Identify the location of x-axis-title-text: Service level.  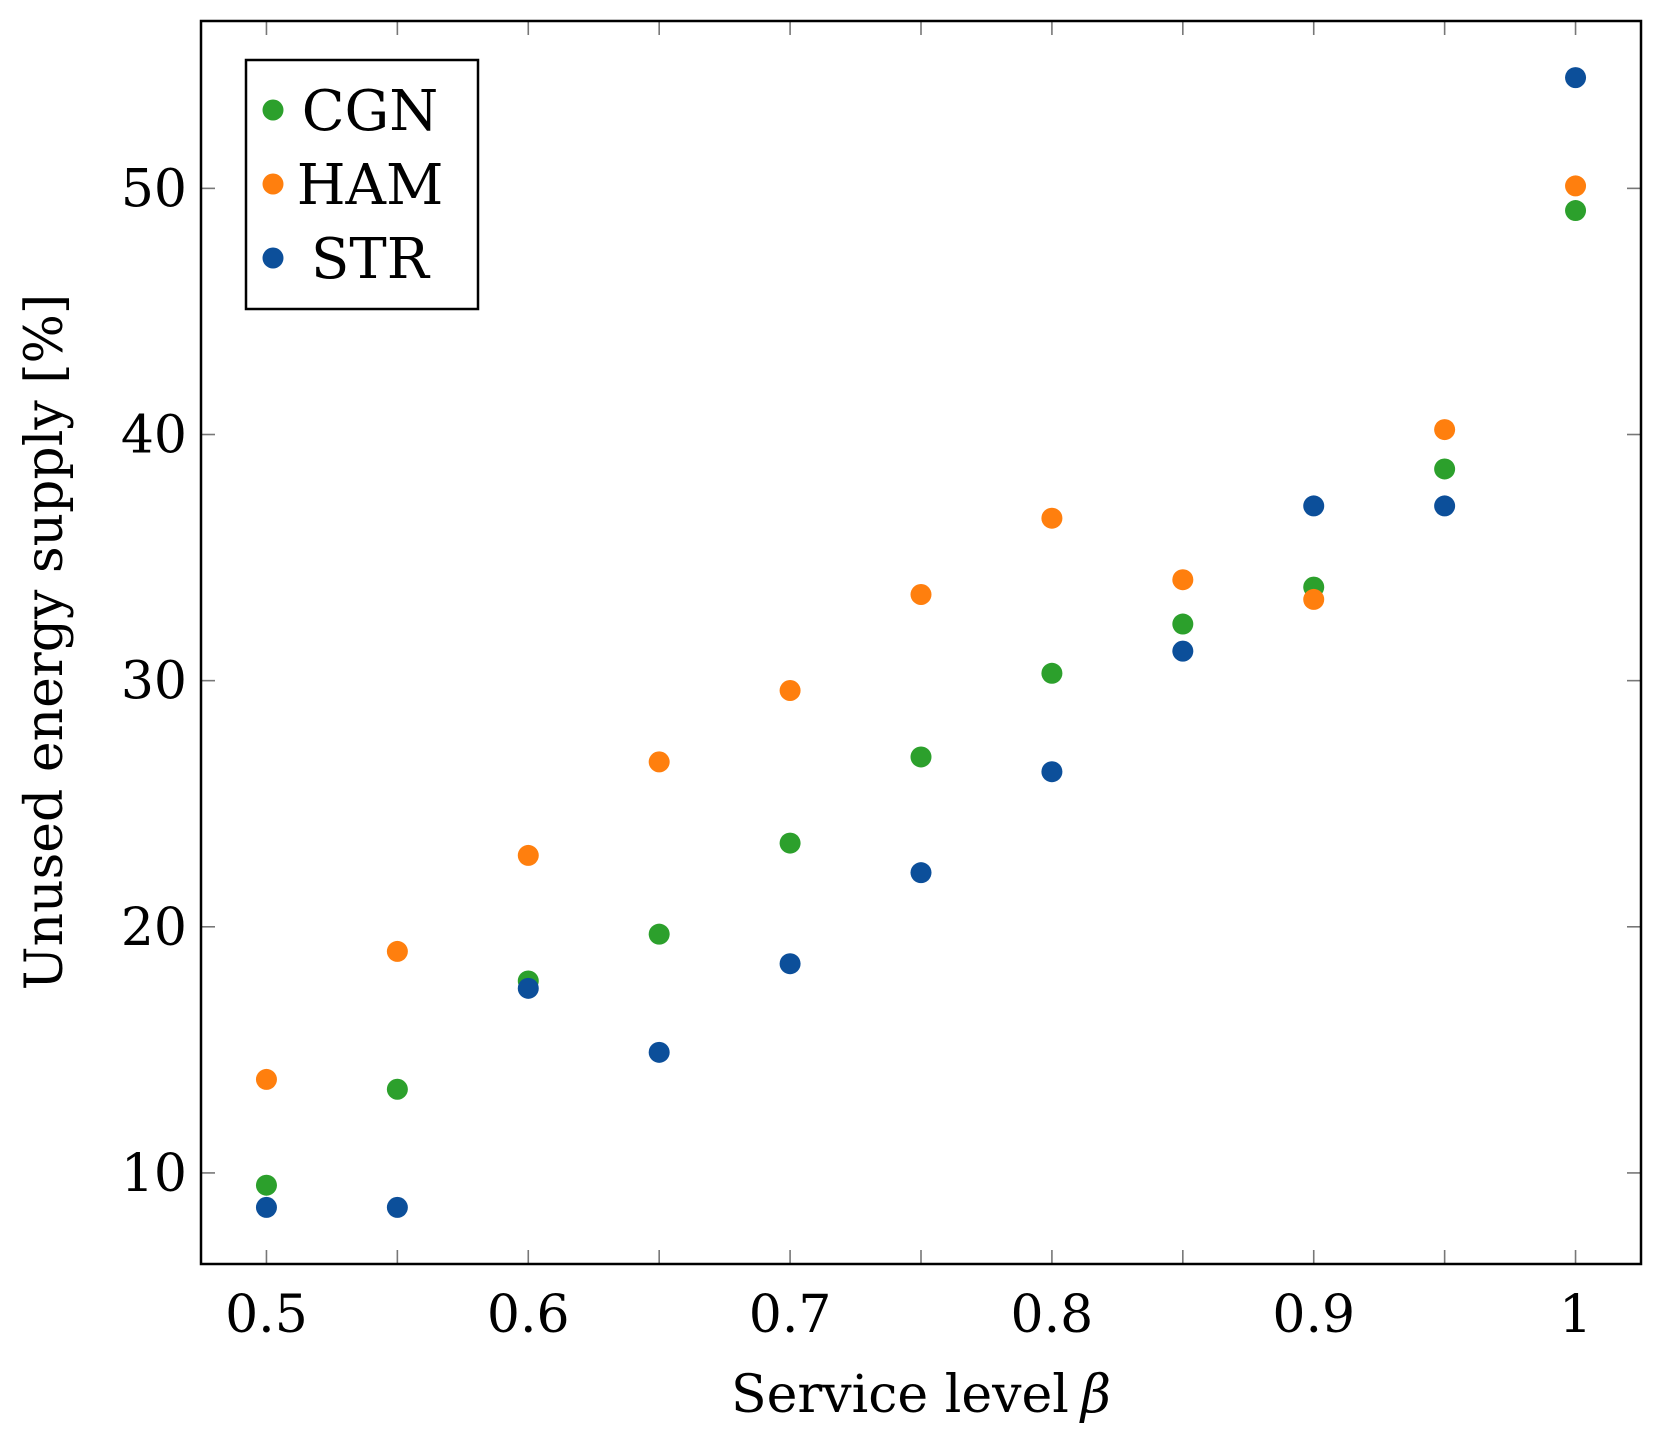
(900, 1395).